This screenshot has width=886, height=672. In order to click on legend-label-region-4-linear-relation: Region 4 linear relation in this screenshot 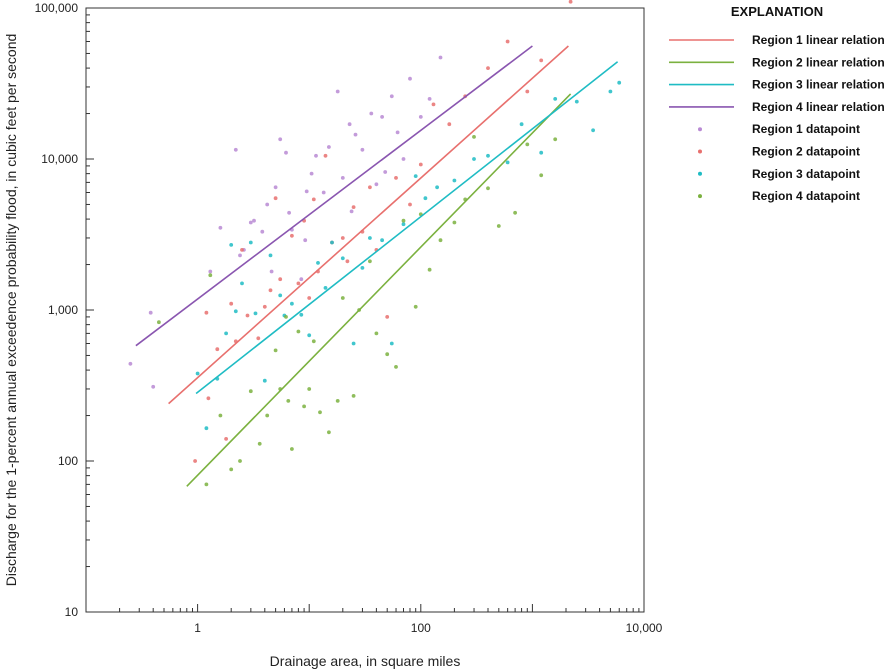, I will do `click(818, 107)`.